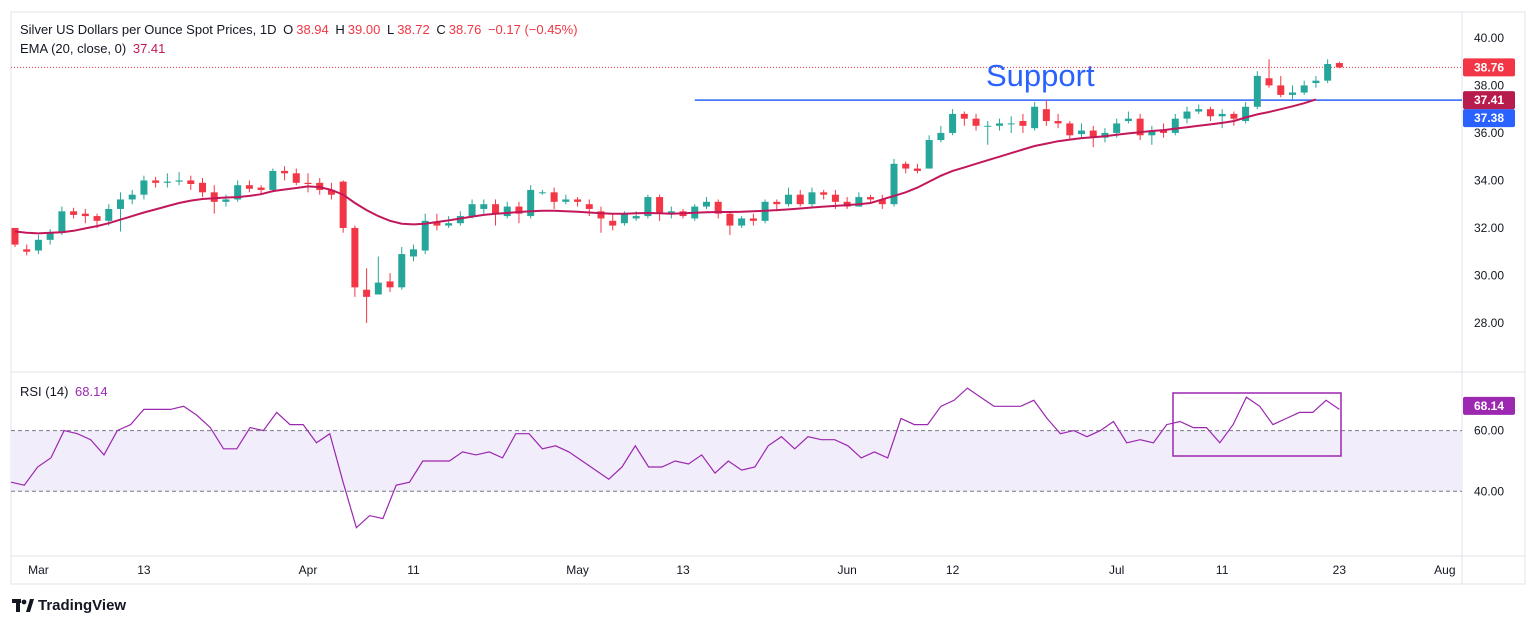 This screenshot has height=626, width=1536. Describe the element at coordinates (69, 605) in the screenshot. I see `brand: TradingView` at that location.